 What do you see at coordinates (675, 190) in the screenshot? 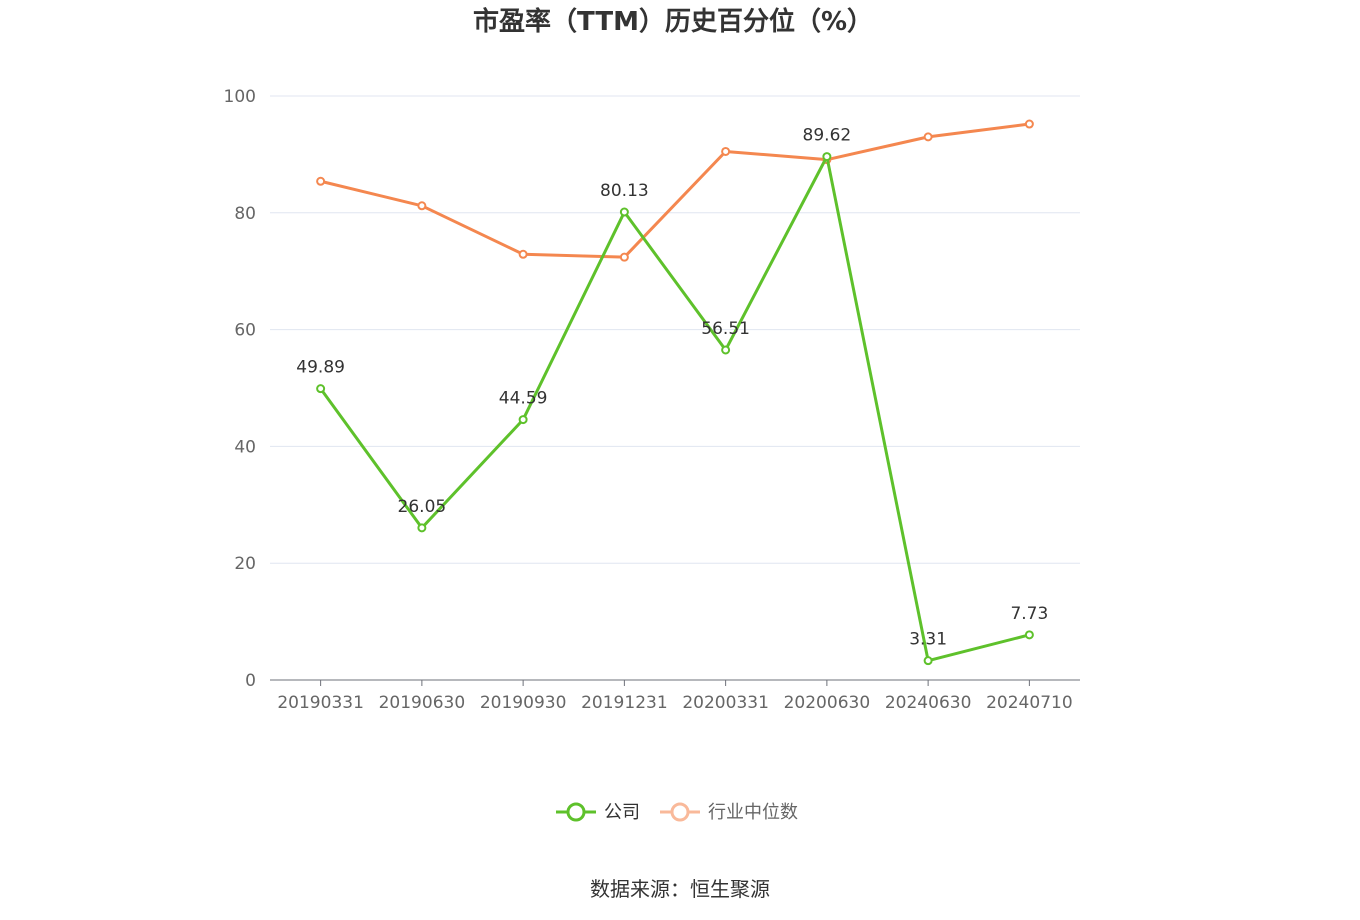
I see `series-line-industry` at bounding box center [675, 190].